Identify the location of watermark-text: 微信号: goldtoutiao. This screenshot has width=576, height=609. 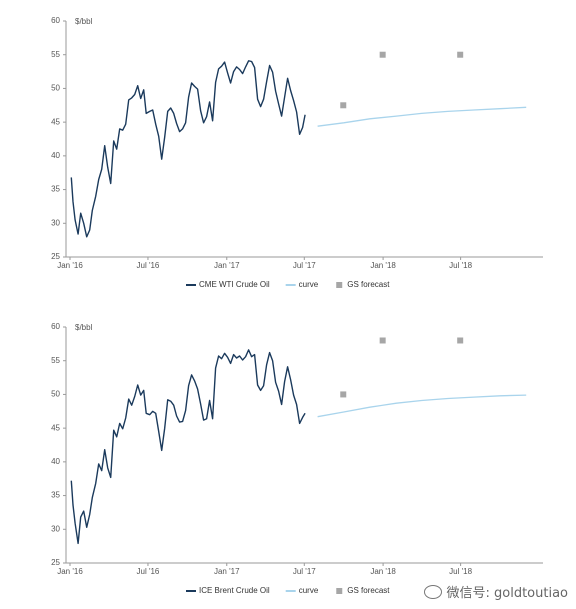
(507, 593).